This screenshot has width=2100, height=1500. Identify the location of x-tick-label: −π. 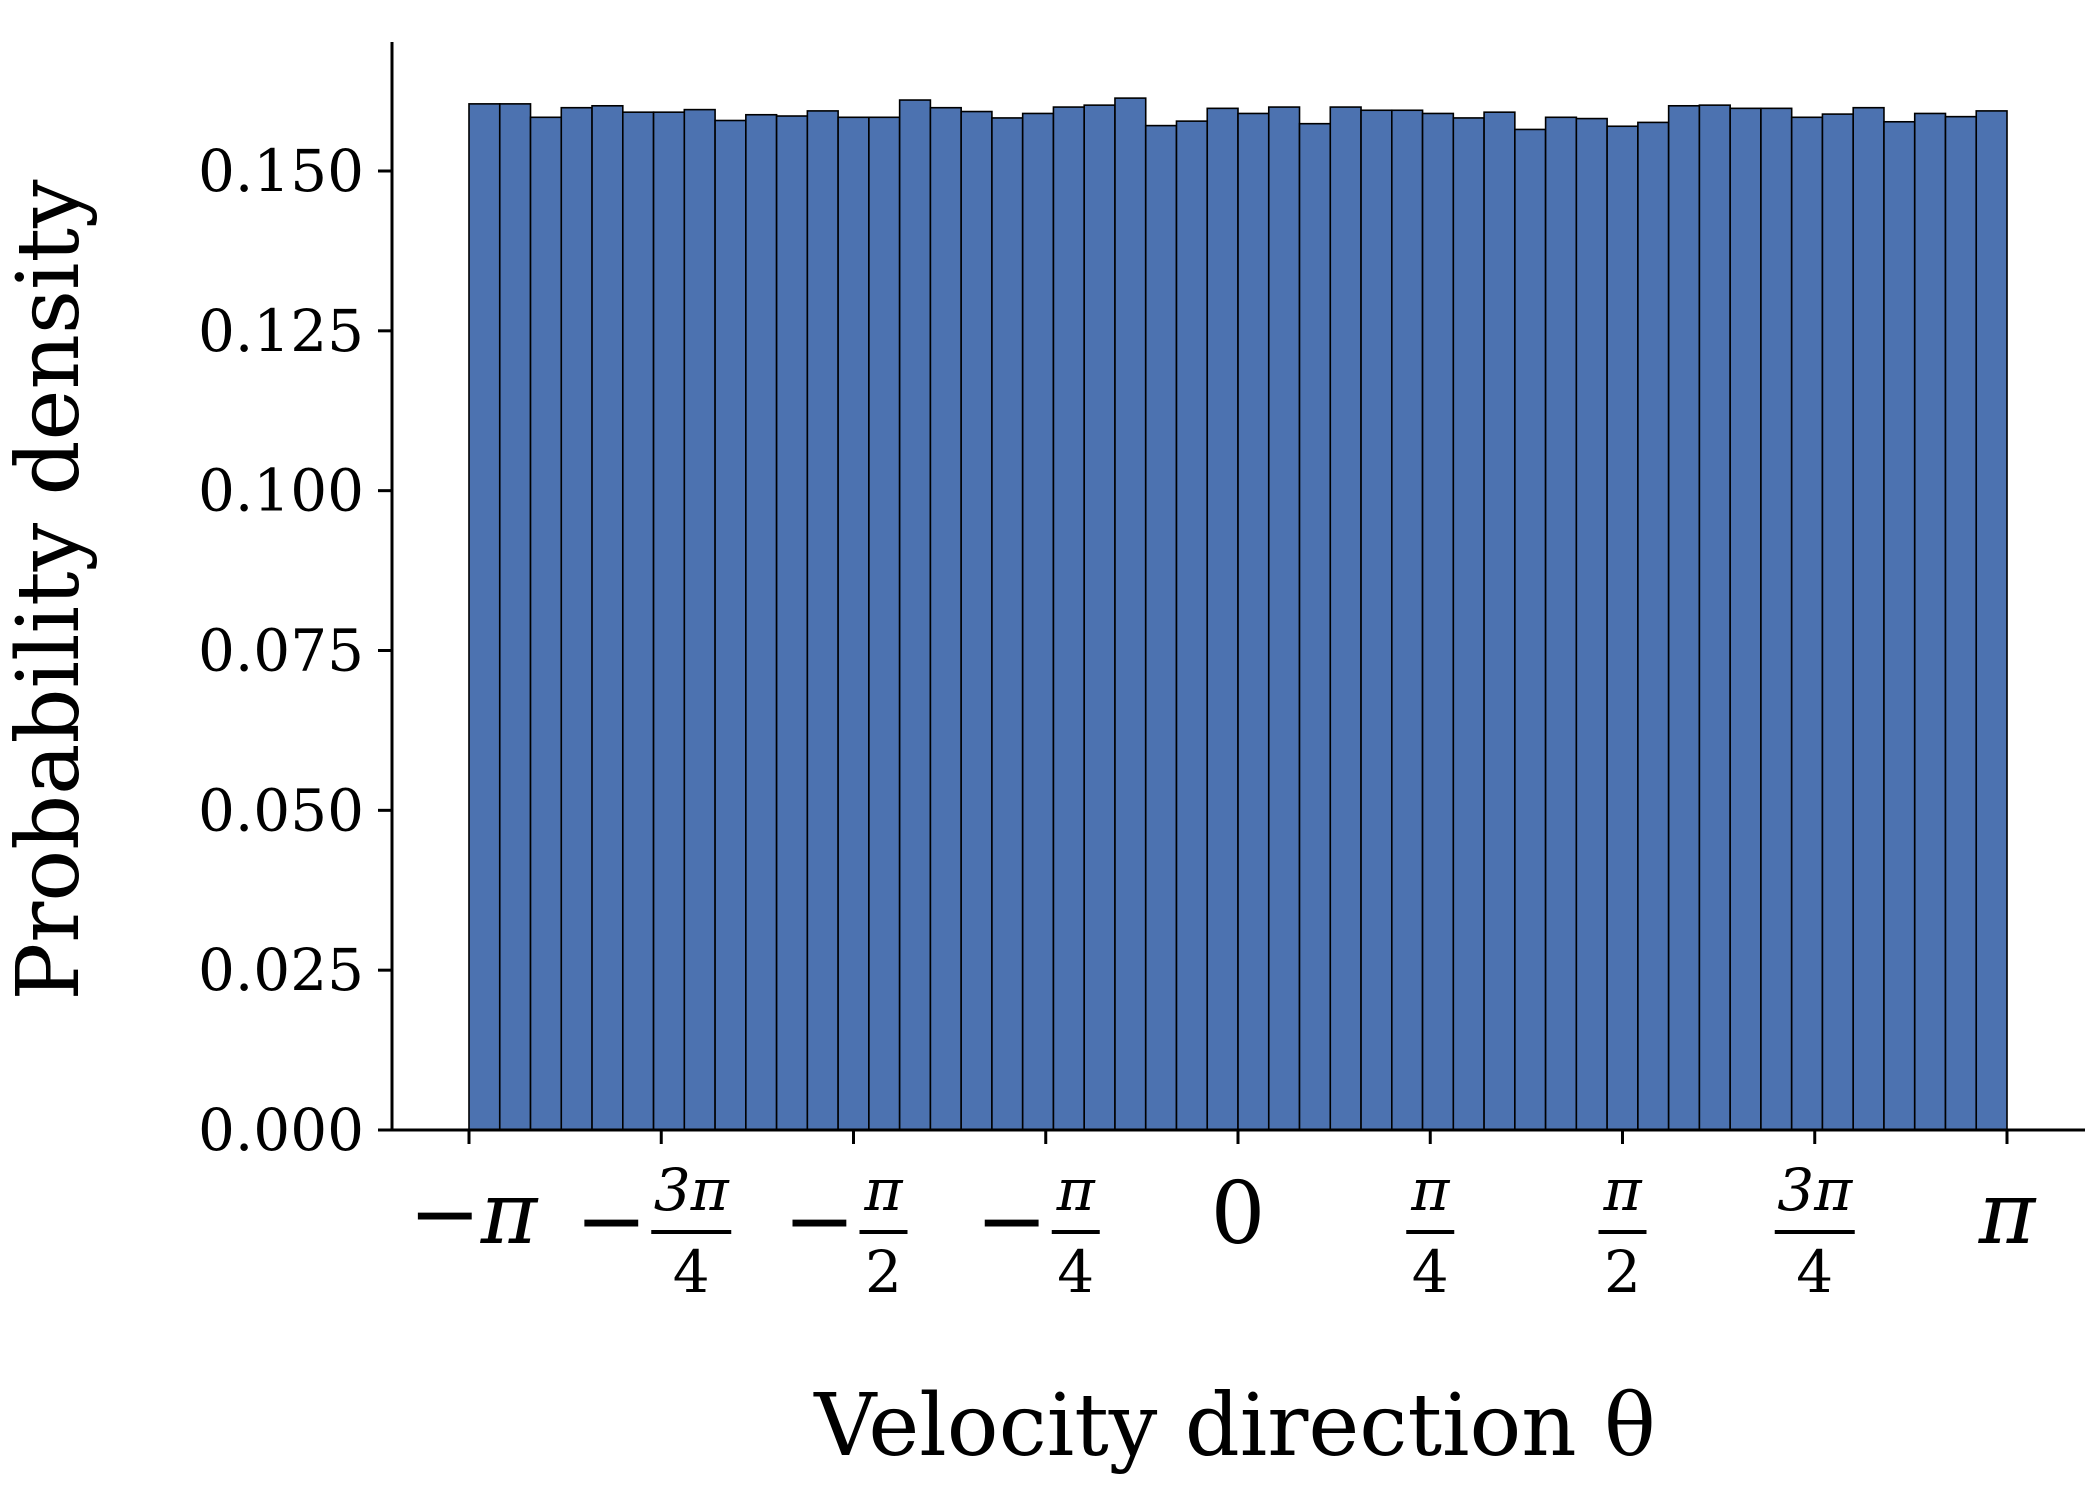
(474, 1214).